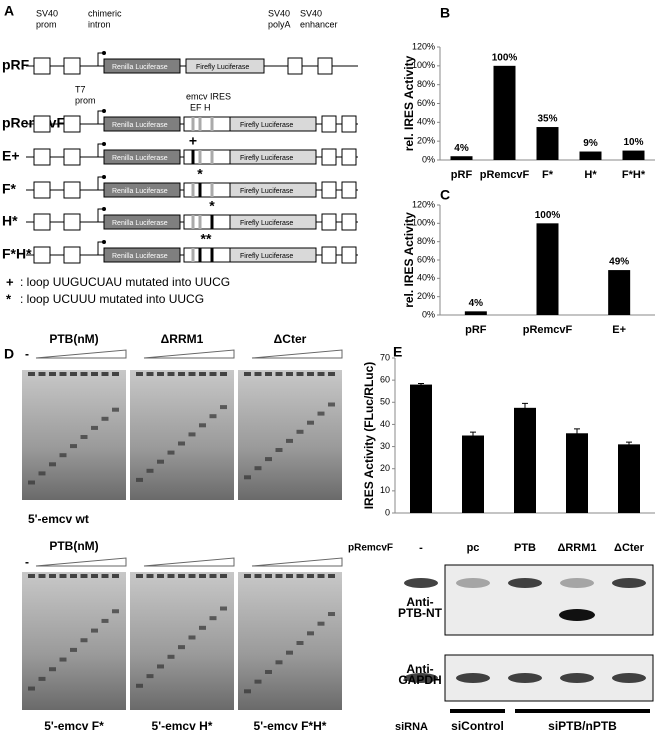  Describe the element at coordinates (548, 215) in the screenshot. I see `value-label: 100%` at that location.